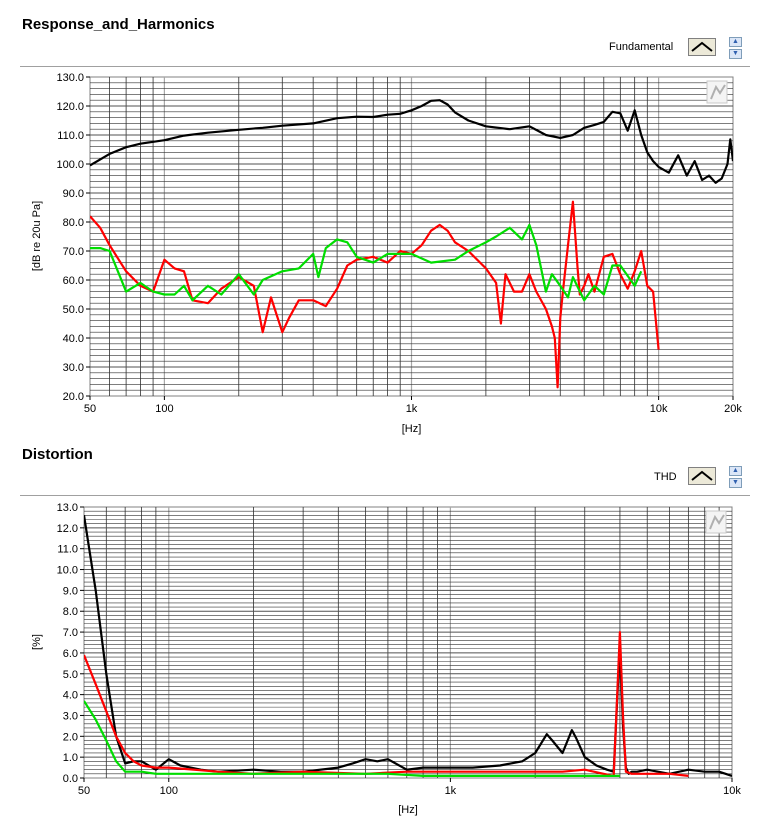 The image size is (765, 833). Describe the element at coordinates (70, 78) in the screenshot. I see `y-tick-label: 130.0` at that location.